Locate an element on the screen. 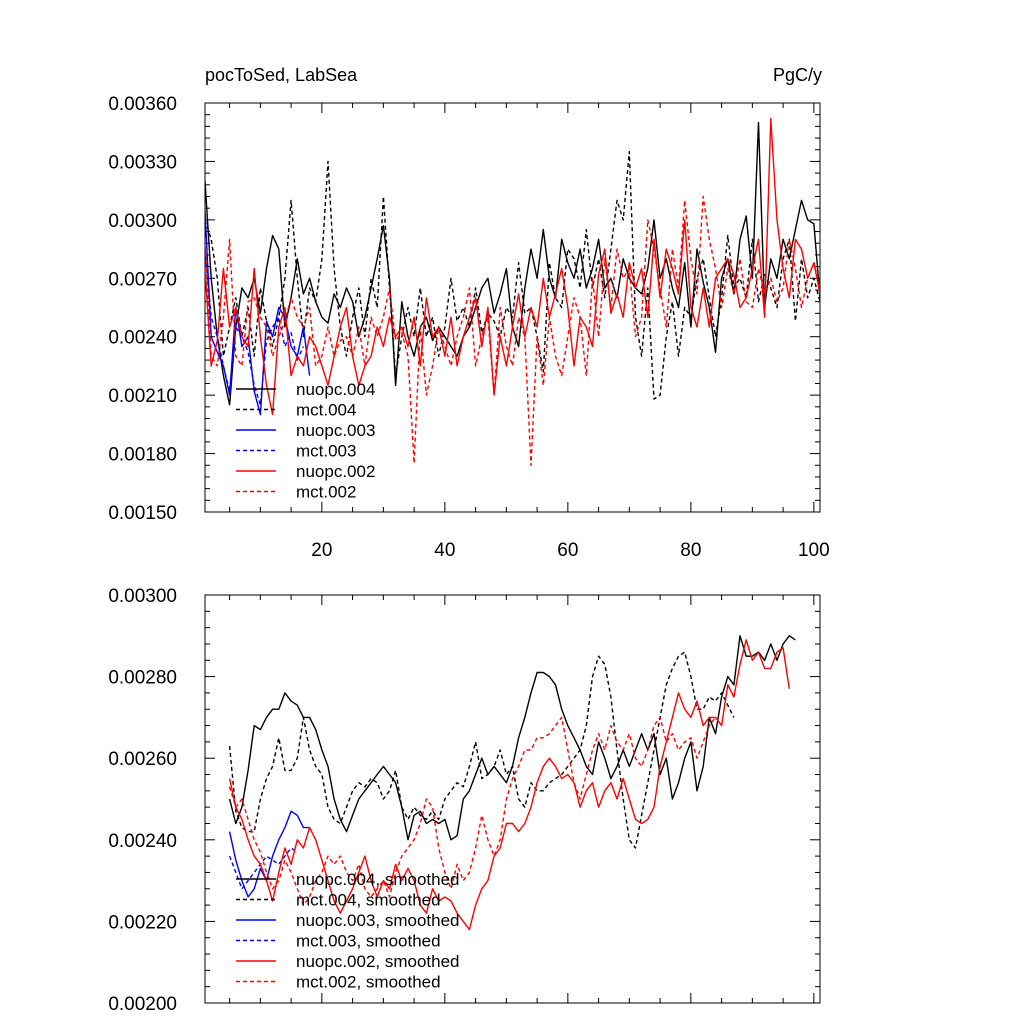 The width and height of the screenshot is (1024, 1024). bottom-ytick-label: 0.00200 is located at coordinates (142, 1004).